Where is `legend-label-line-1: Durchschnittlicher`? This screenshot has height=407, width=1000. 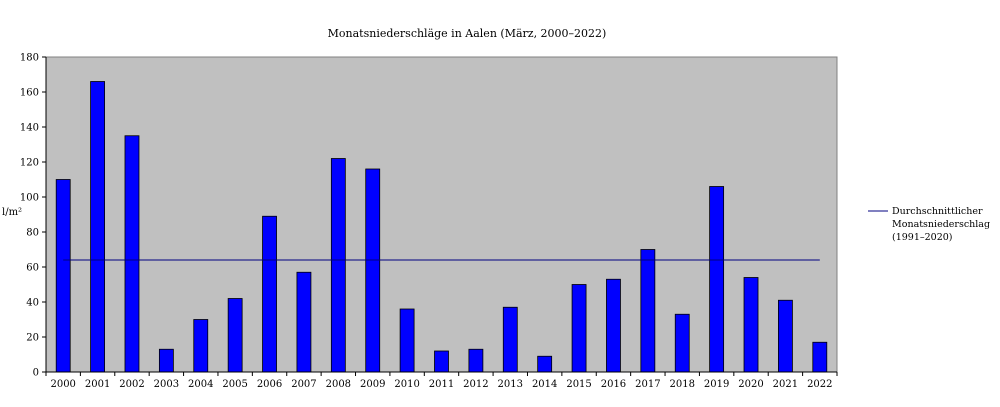
legend-label-line-1: Durchschnittlicher is located at coordinates (937, 211).